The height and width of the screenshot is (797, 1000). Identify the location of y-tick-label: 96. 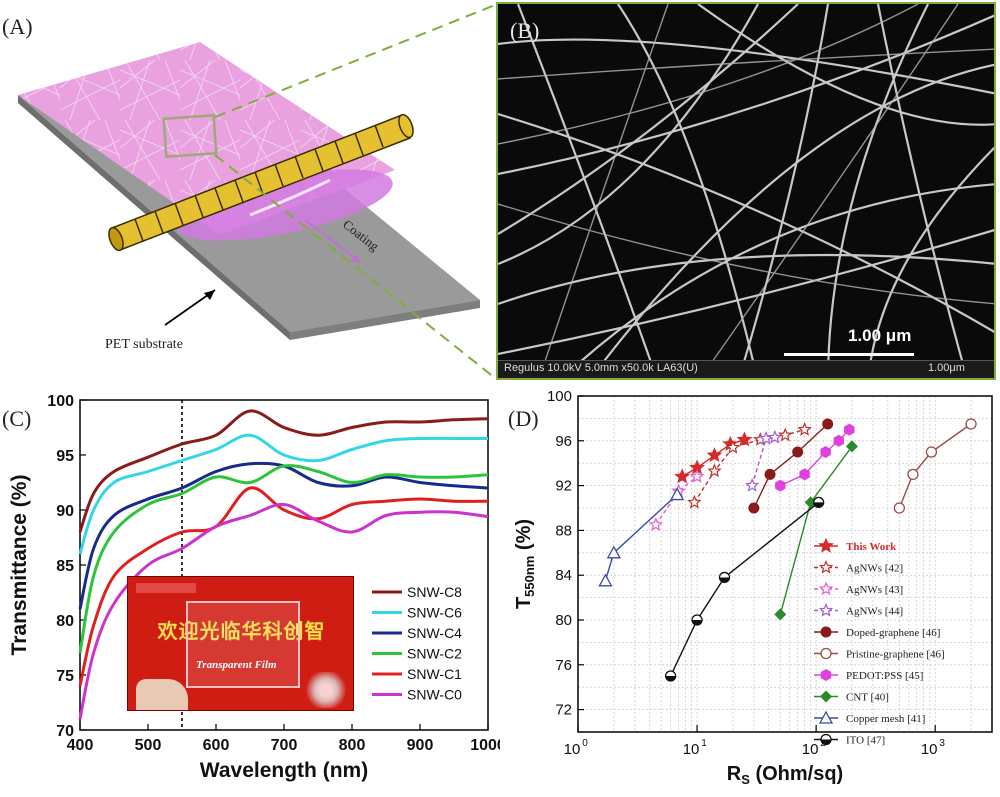
(563, 441).